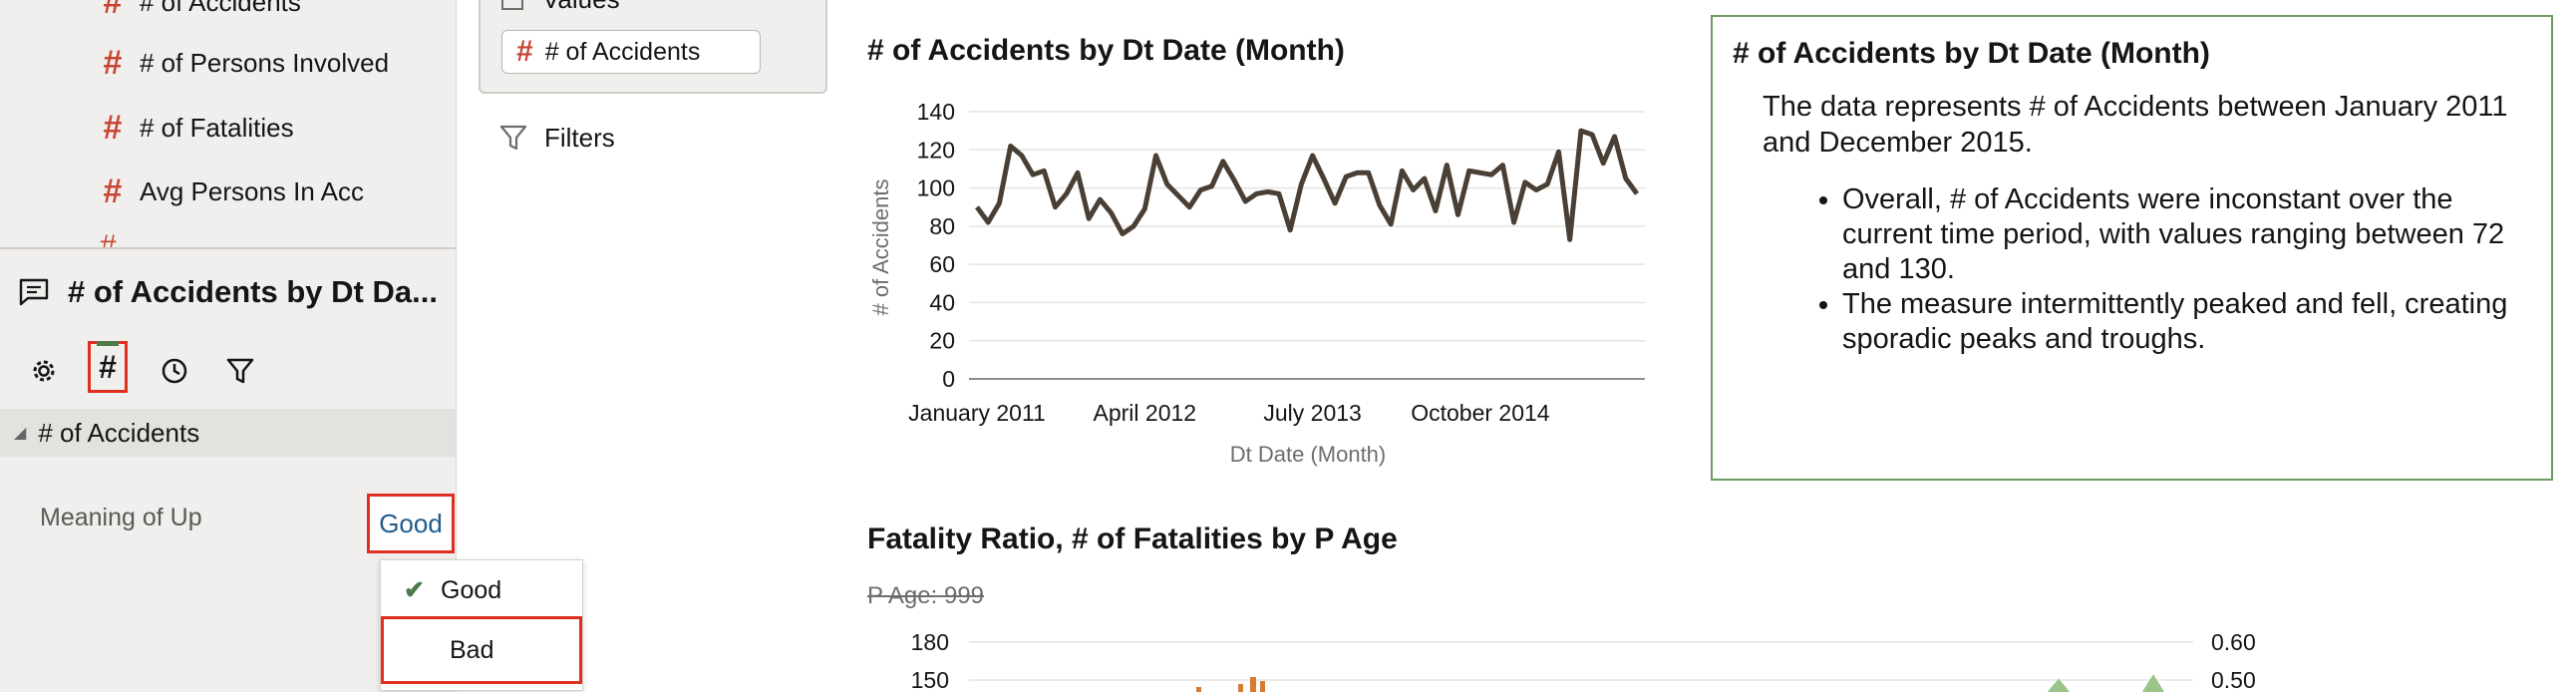 This screenshot has width=2576, height=692. I want to click on values-pill: # # of Accidents, so click(631, 52).